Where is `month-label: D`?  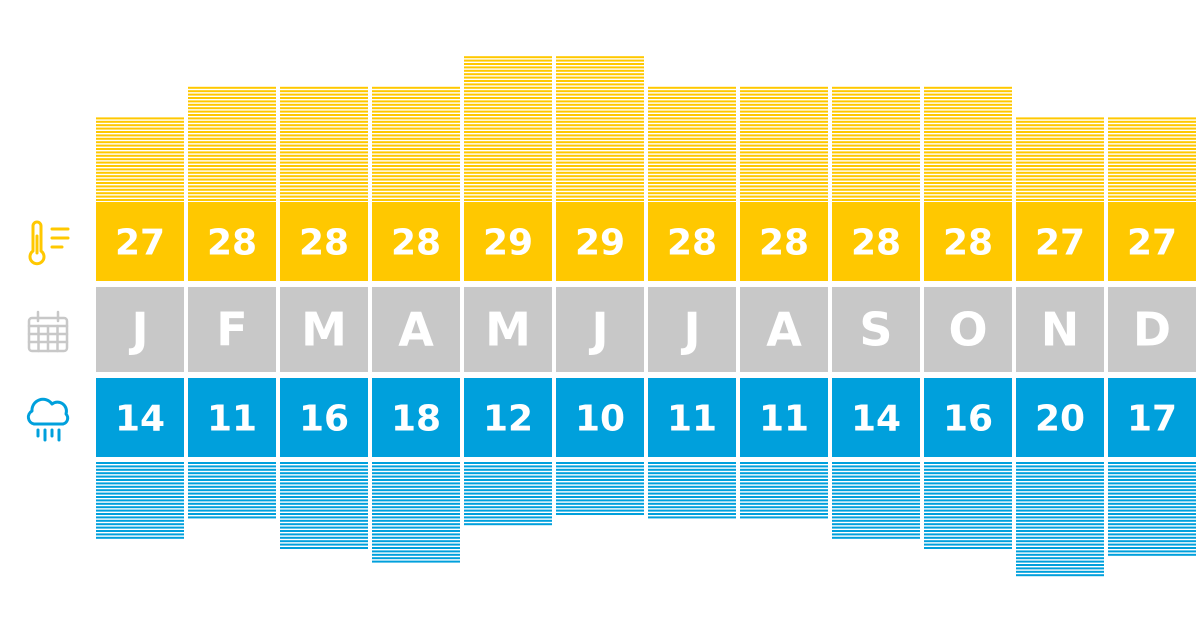
month-label: D is located at coordinates (1152, 330).